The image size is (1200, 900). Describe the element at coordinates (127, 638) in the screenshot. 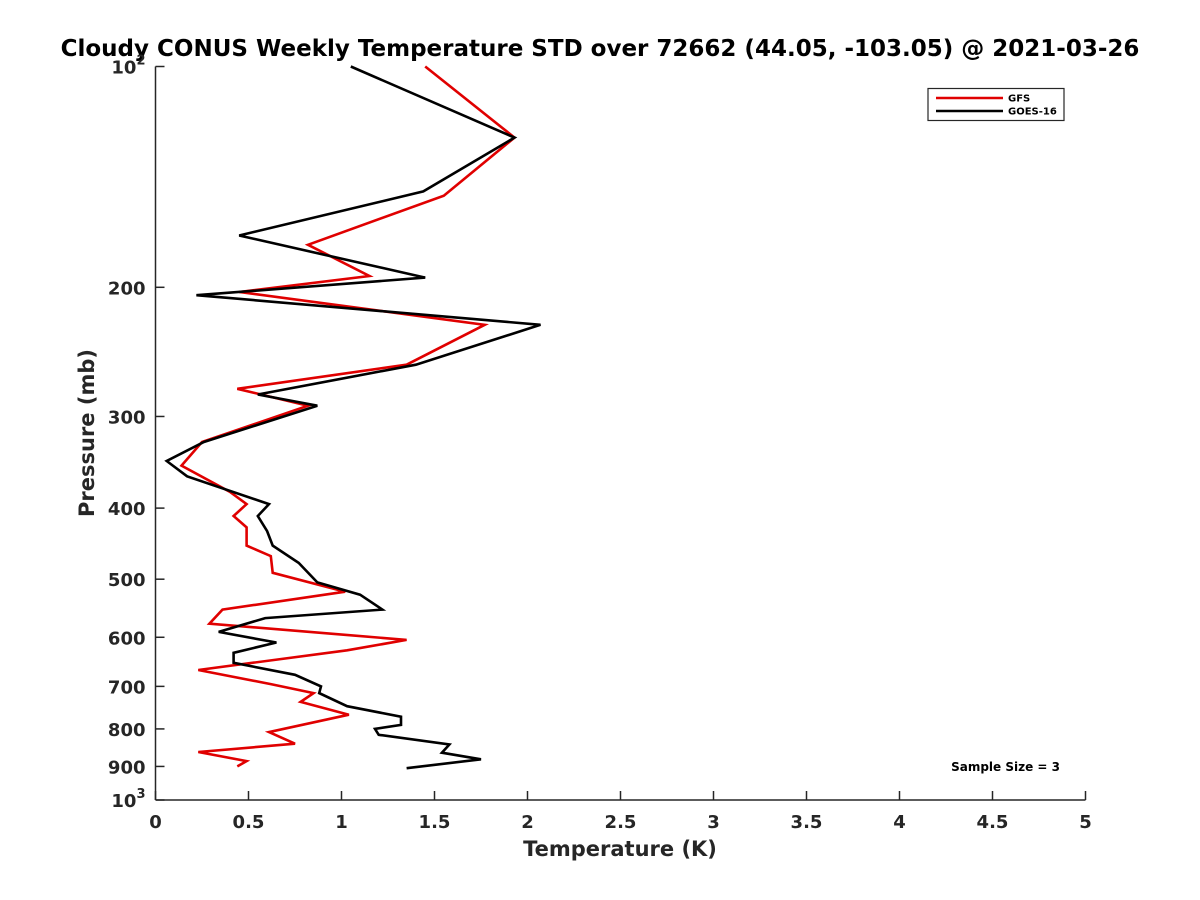

I see `y-tick-label: 600` at that location.